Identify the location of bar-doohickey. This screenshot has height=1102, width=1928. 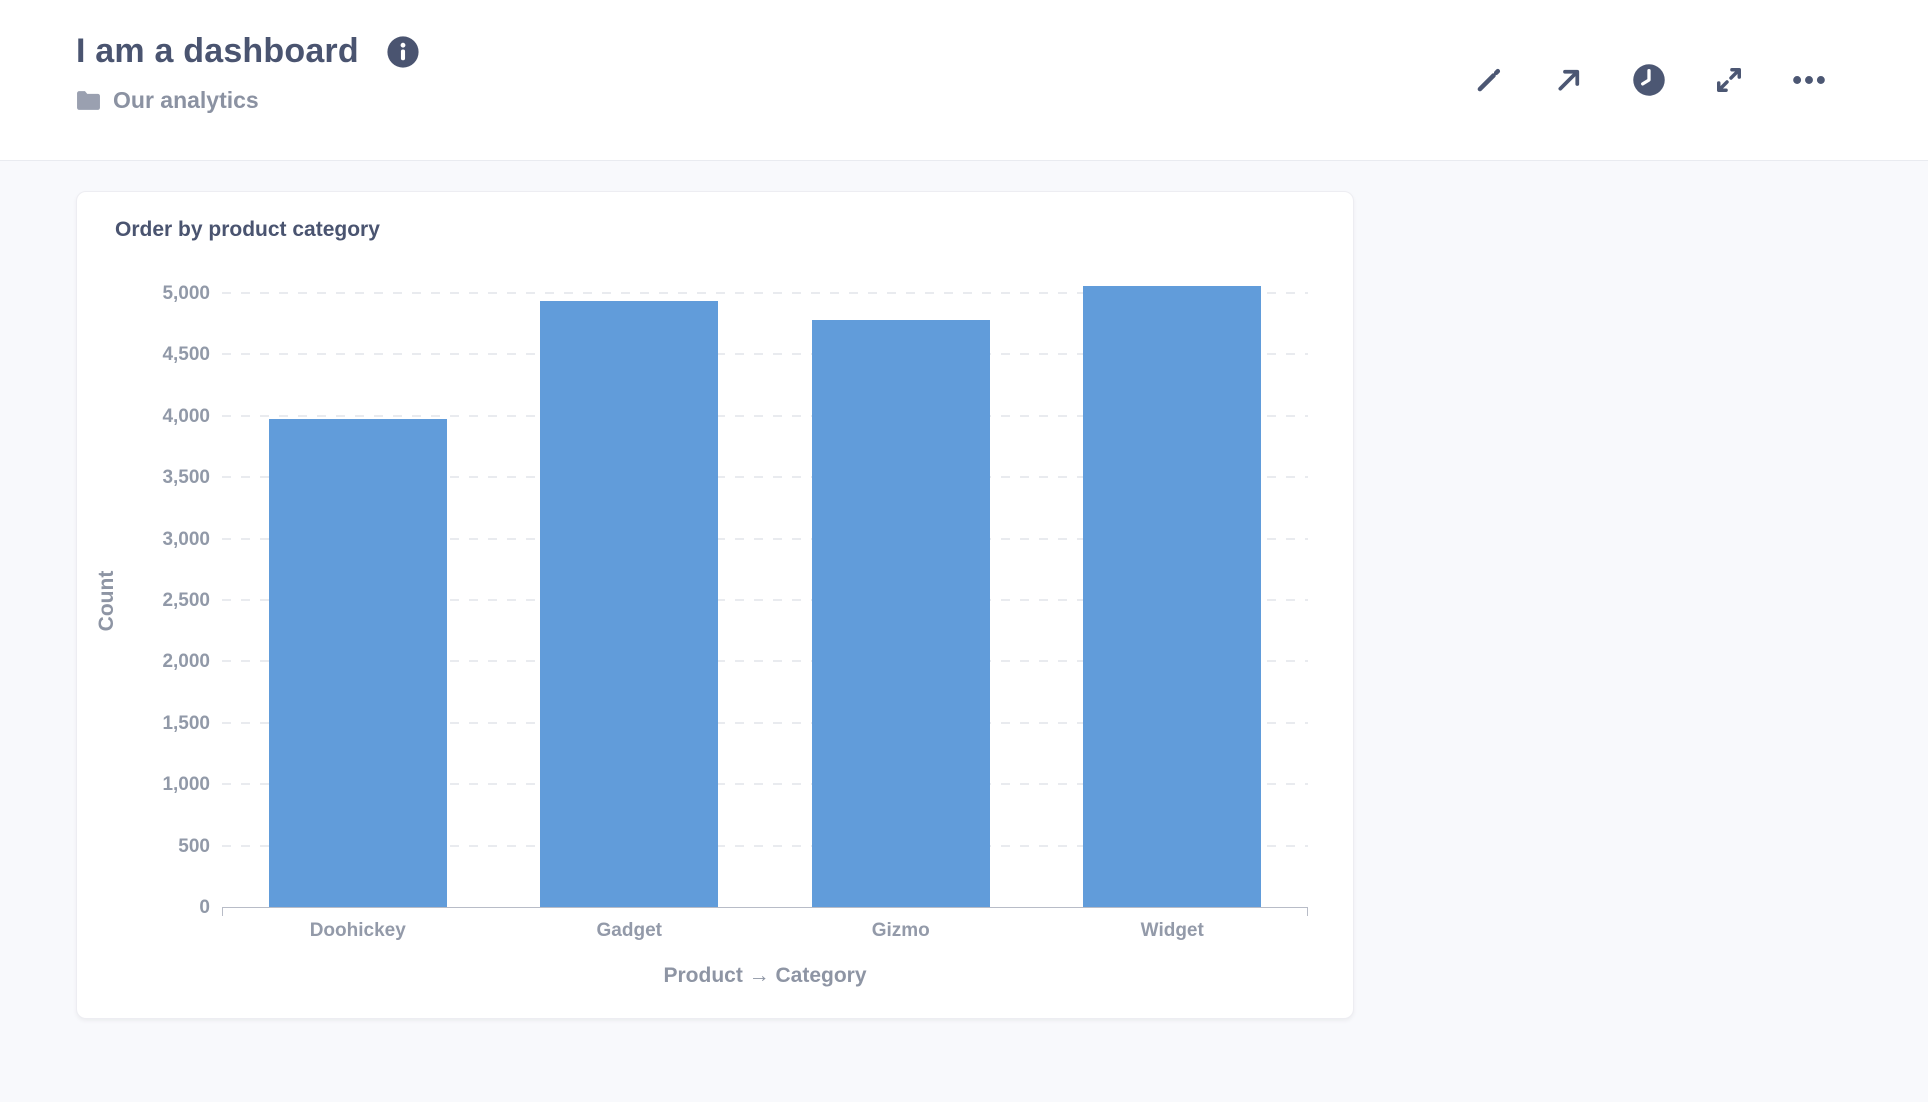
(357, 662).